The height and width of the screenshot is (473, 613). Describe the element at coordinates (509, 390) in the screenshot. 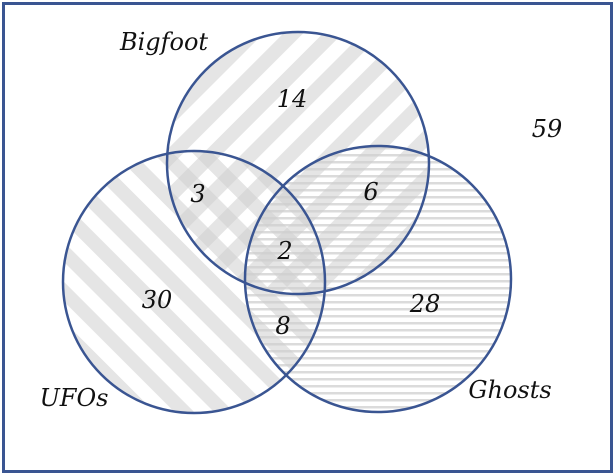

I see `ghosts-label: Ghosts` at that location.